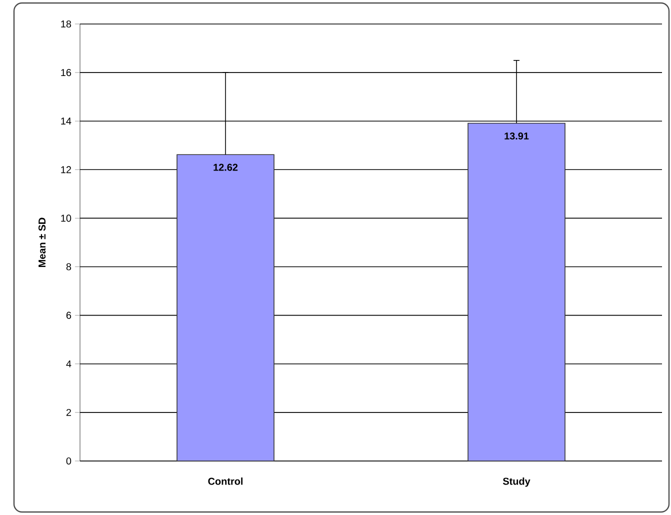  Describe the element at coordinates (66, 170) in the screenshot. I see `y-tick-label: 12` at that location.